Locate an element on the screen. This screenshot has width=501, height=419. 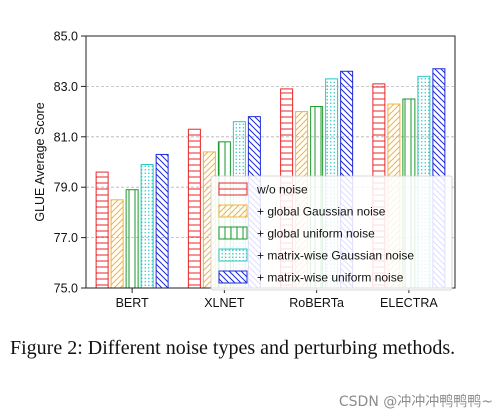
legend-box is located at coordinates (331, 233).